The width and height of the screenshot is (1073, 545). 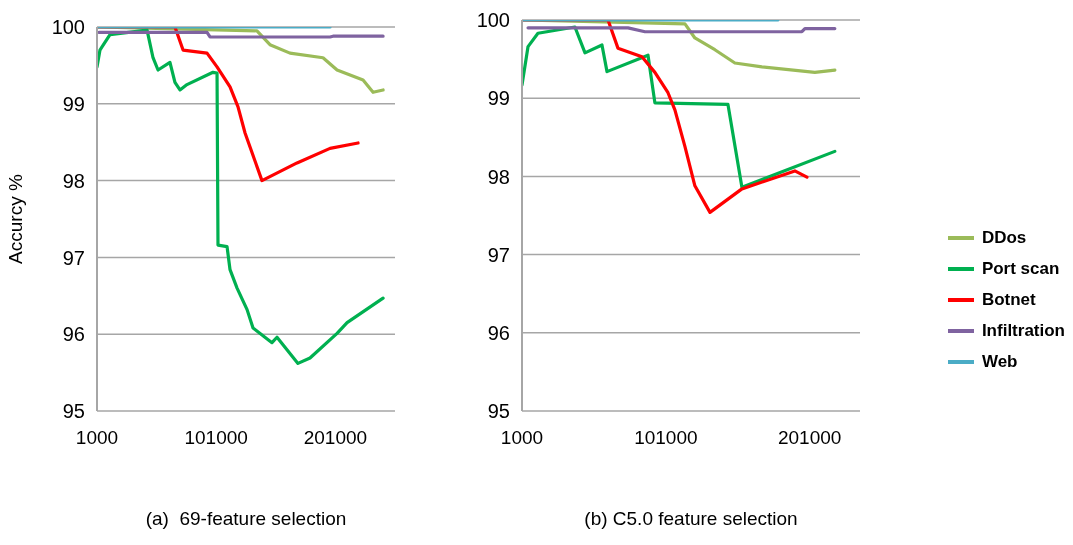 What do you see at coordinates (691, 518) in the screenshot?
I see `x-axis-title: (b) C5.0 feature selection` at bounding box center [691, 518].